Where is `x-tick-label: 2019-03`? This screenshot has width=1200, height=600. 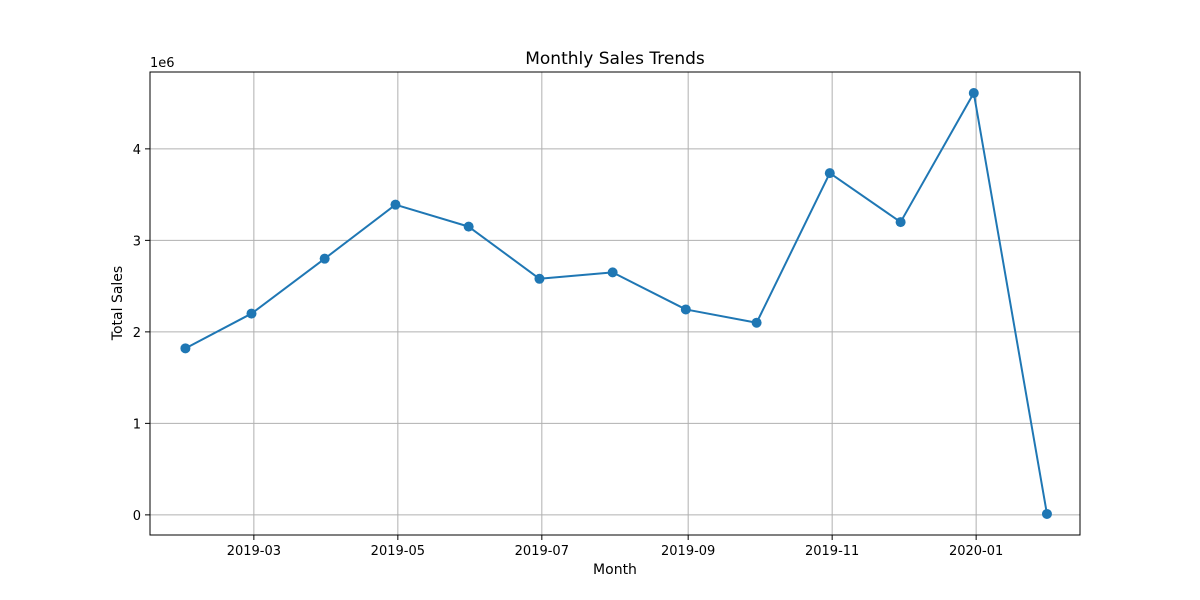 x-tick-label: 2019-03 is located at coordinates (254, 551).